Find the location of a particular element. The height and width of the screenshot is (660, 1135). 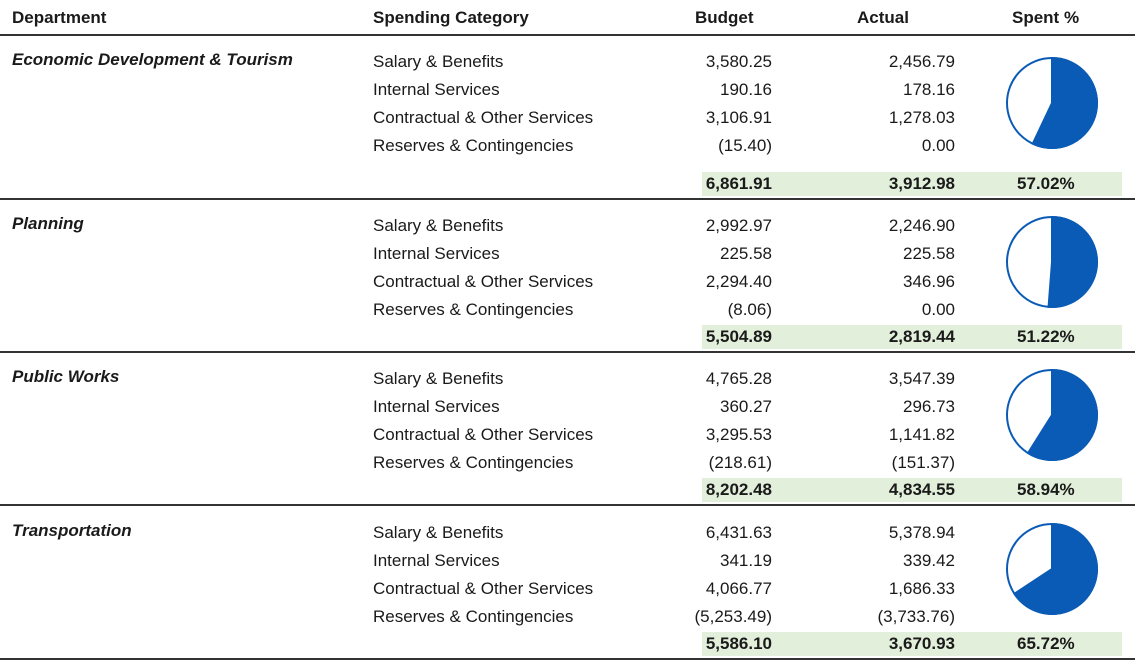

total-budget: 8,202.48 is located at coordinates (738, 489).